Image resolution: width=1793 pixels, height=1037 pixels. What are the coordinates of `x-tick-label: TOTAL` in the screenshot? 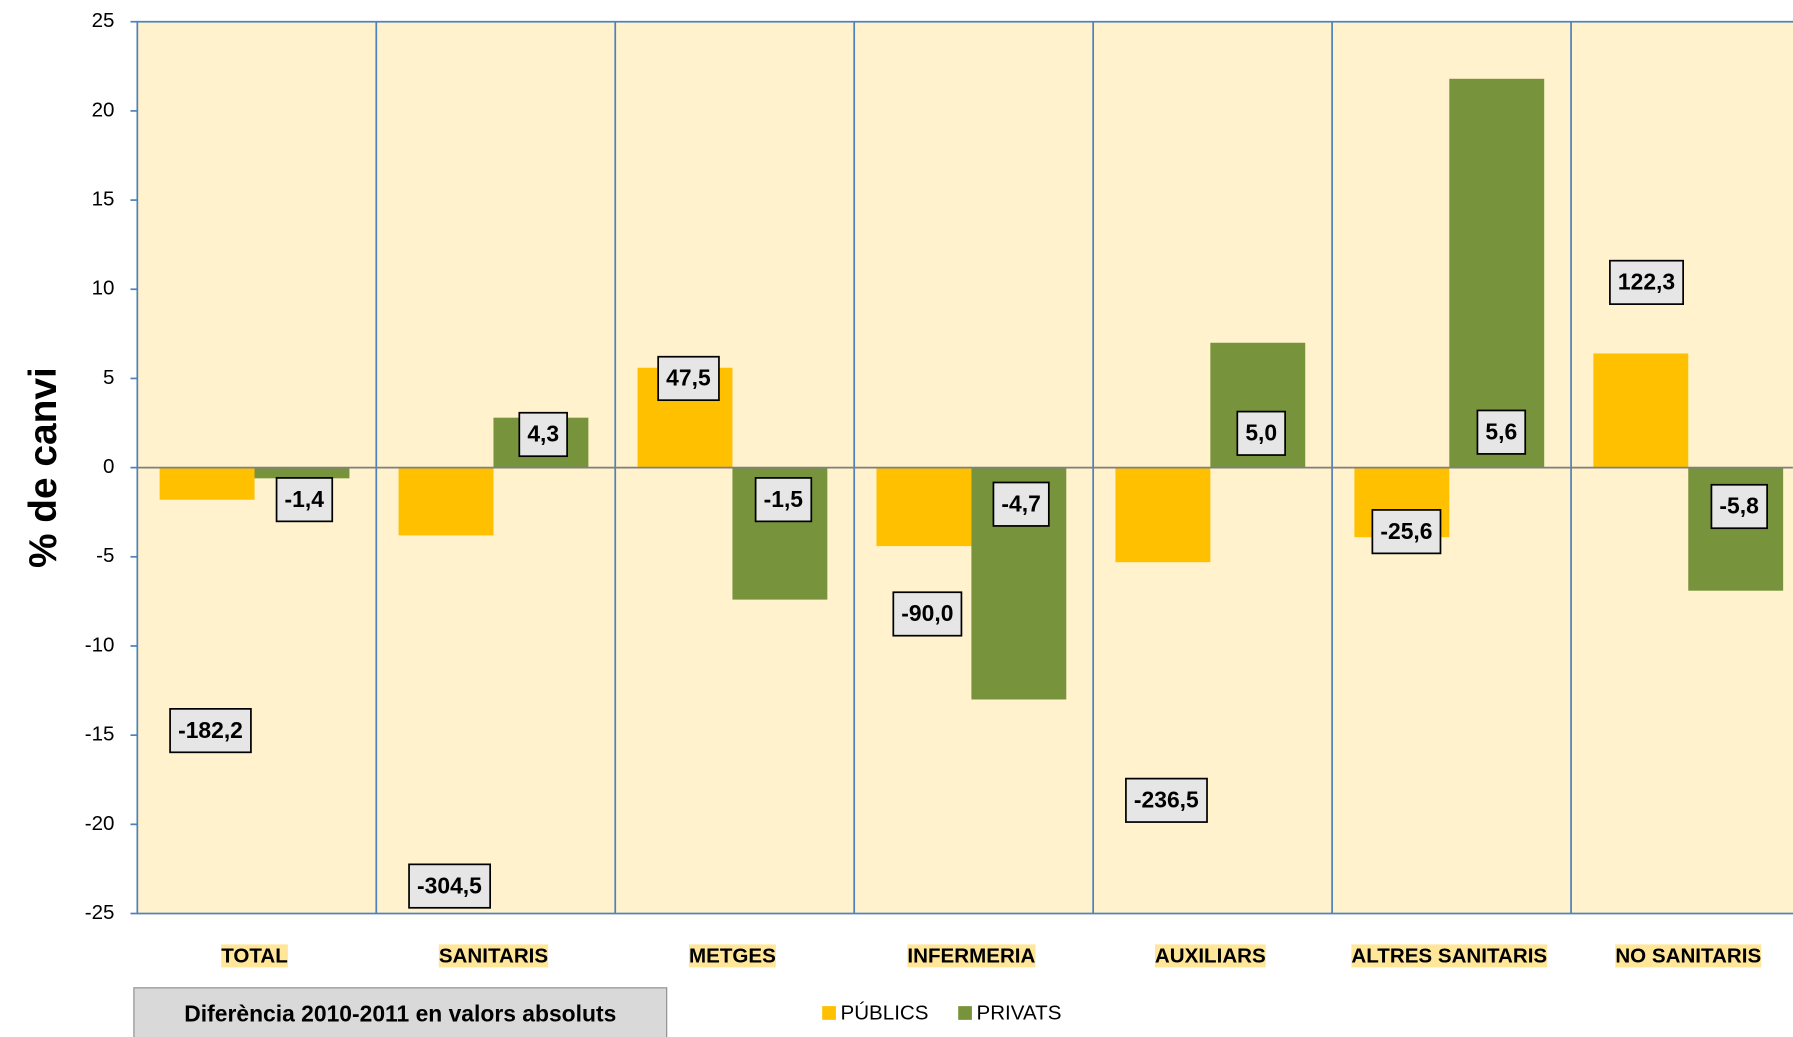 It's located at (254, 955).